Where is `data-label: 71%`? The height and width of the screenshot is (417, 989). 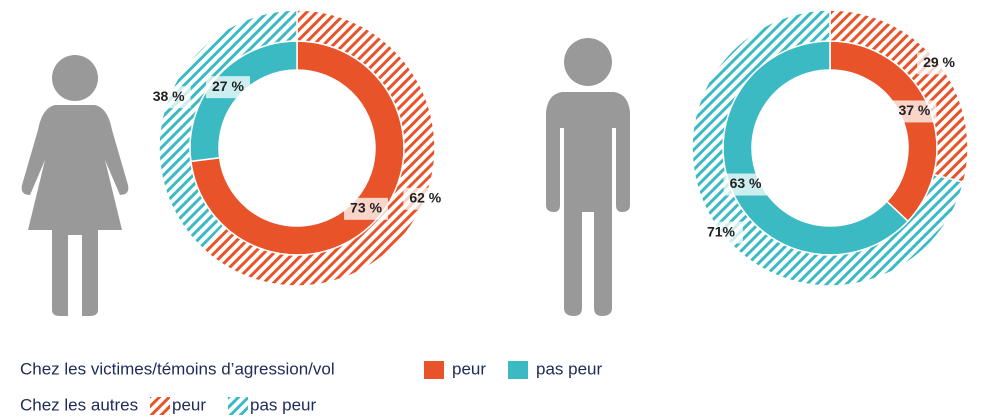 data-label: 71% is located at coordinates (721, 231).